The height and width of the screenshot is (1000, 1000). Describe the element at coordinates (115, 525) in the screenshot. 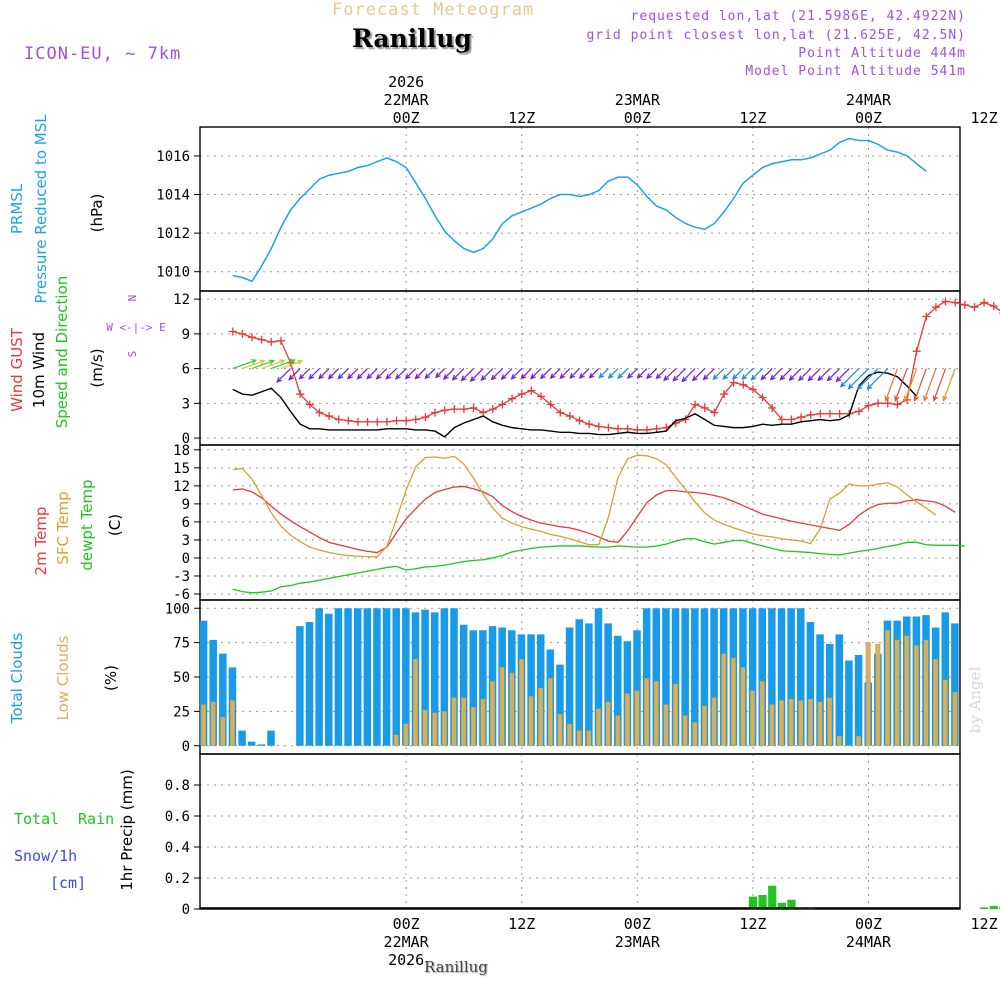

I see `temp-unit: (C)` at that location.